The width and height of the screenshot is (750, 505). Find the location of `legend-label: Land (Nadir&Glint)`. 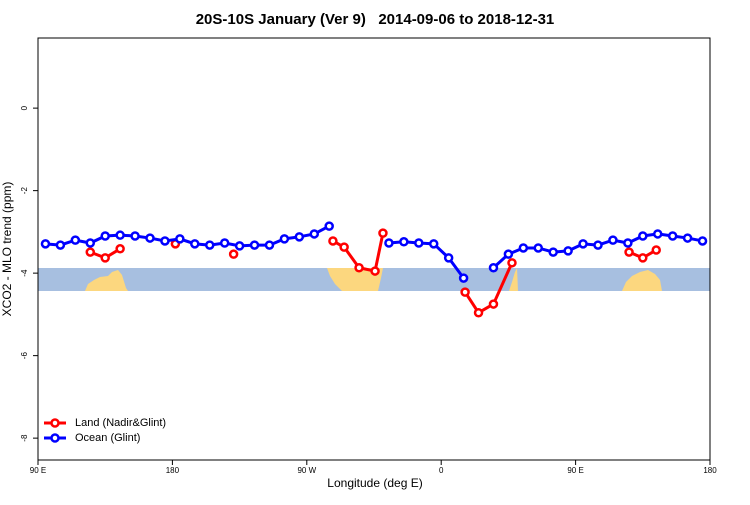

legend-label: Land (Nadir&Glint) is located at coordinates (120, 423).